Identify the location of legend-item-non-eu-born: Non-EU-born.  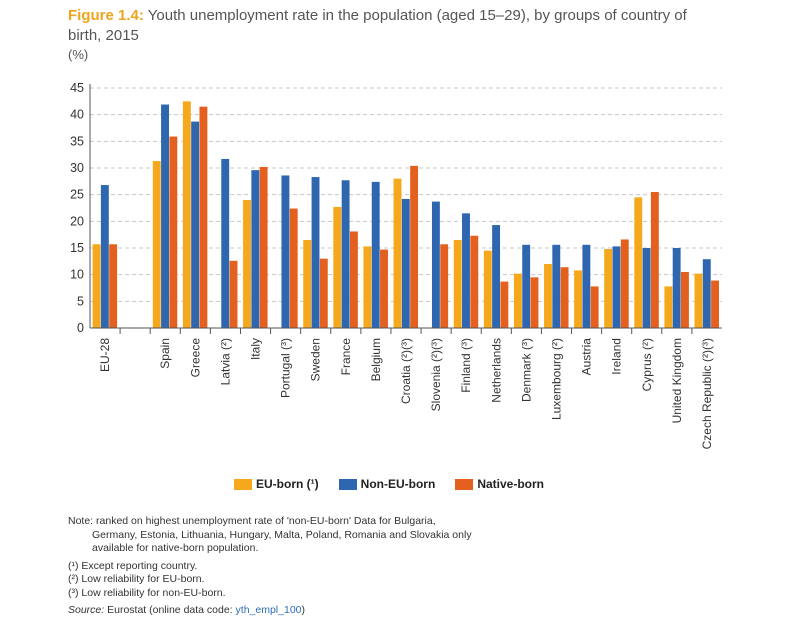
(387, 484).